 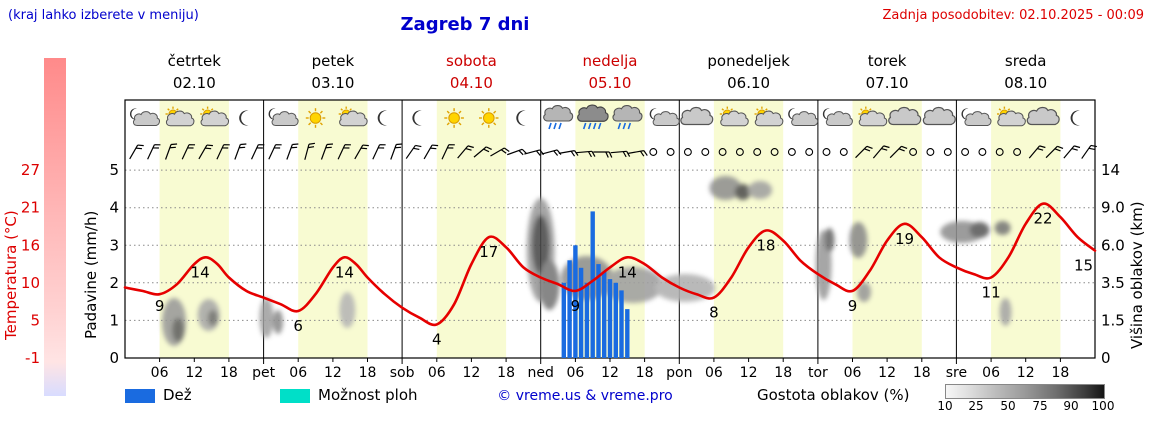 What do you see at coordinates (541, 373) in the screenshot?
I see `svg-text: ned` at bounding box center [541, 373].